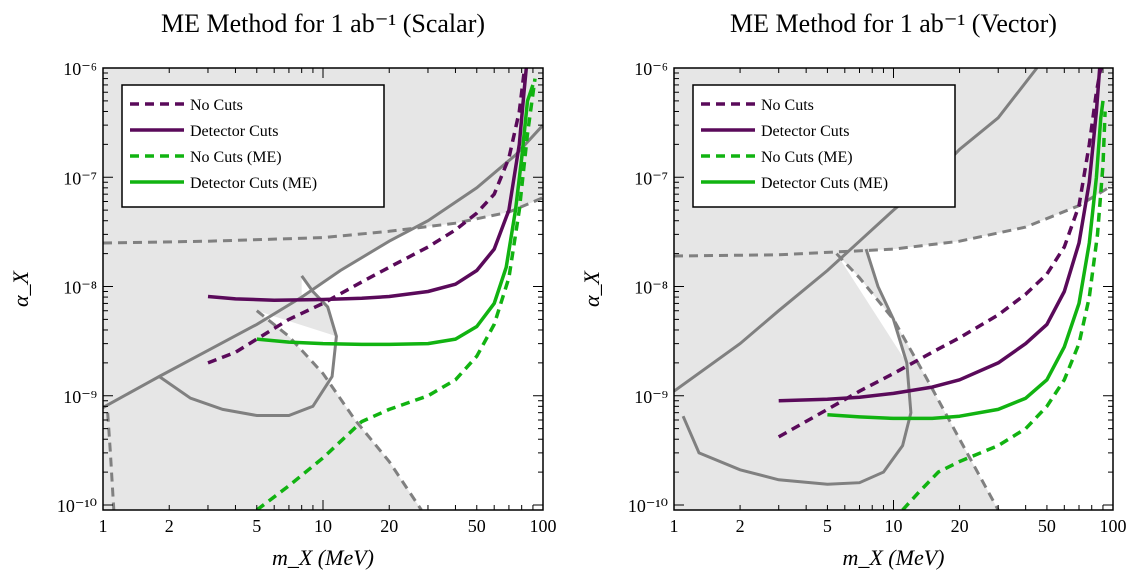 The width and height of the screenshot is (1143, 581). Describe the element at coordinates (893, 23) in the screenshot. I see `chart-title: ME Method for 1 ab⁻¹ (Vector)` at that location.